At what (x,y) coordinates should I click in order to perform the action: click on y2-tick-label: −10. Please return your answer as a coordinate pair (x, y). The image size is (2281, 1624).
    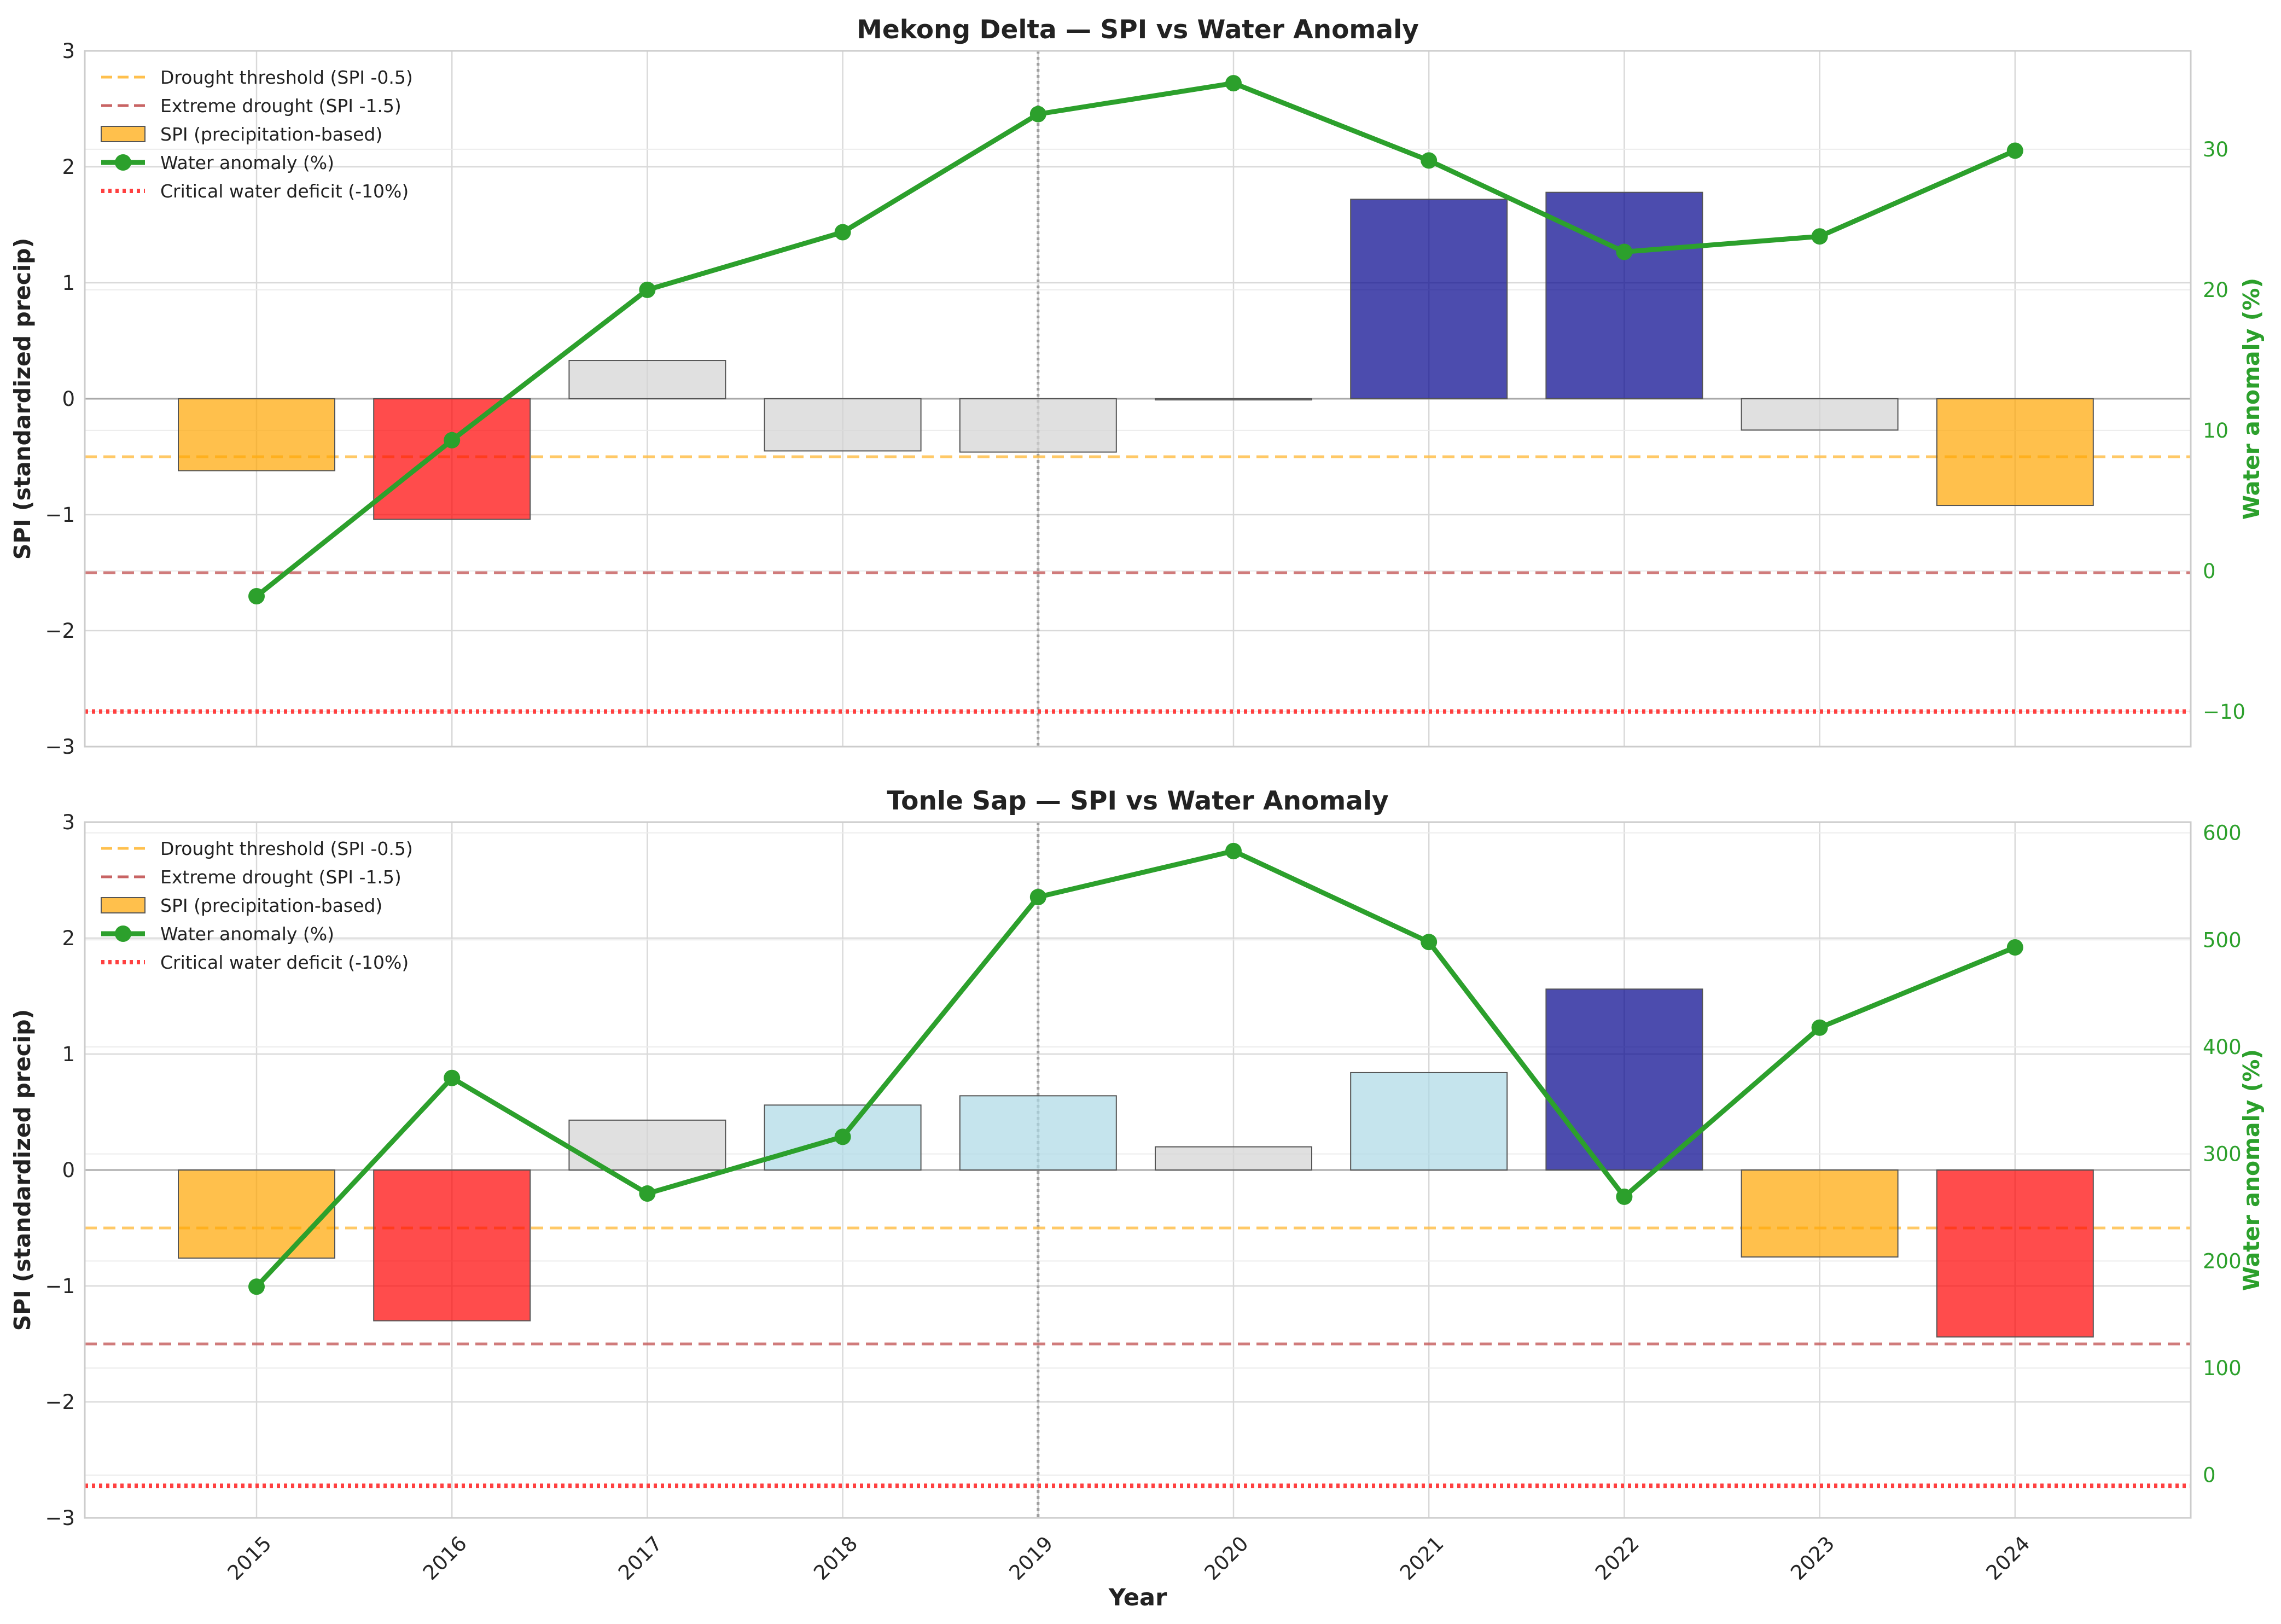
    Looking at the image, I should click on (2224, 712).